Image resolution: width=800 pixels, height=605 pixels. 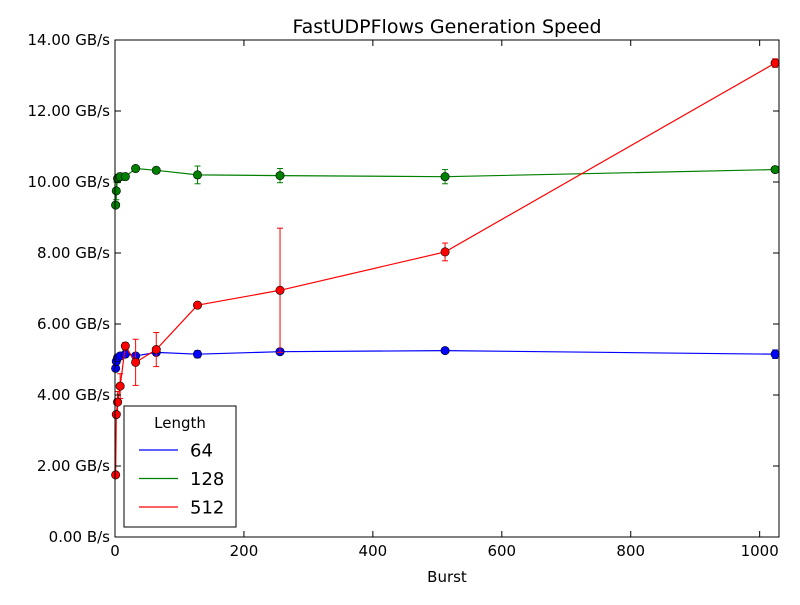 I want to click on legend-item-128: 128, so click(x=181, y=479).